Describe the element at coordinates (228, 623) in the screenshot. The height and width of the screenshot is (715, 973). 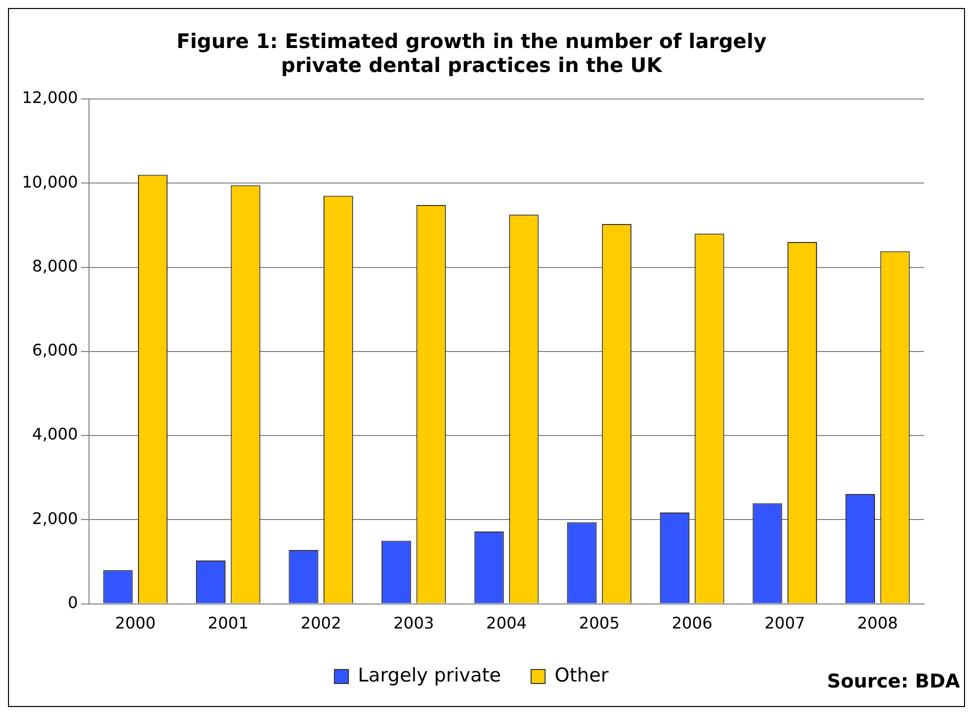
I see `x-tick-label: 2001` at that location.